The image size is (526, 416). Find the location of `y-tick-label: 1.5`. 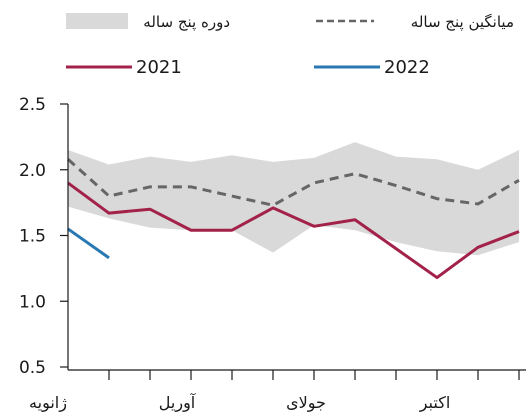

y-tick-label: 1.5 is located at coordinates (32, 237).